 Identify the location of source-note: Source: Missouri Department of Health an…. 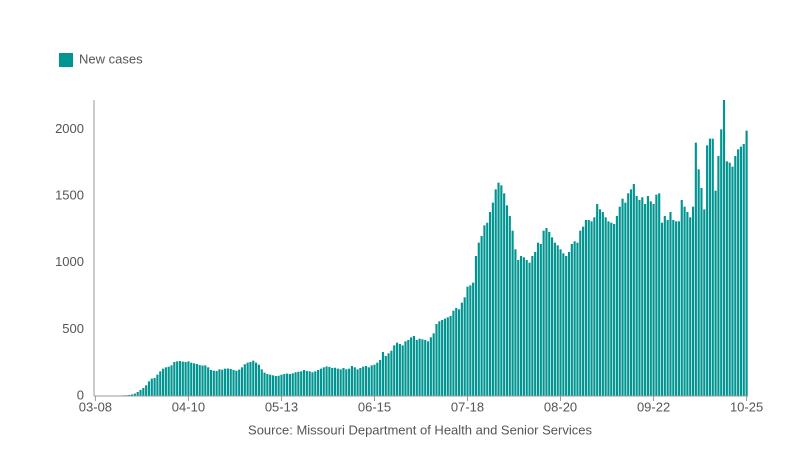
(420, 429).